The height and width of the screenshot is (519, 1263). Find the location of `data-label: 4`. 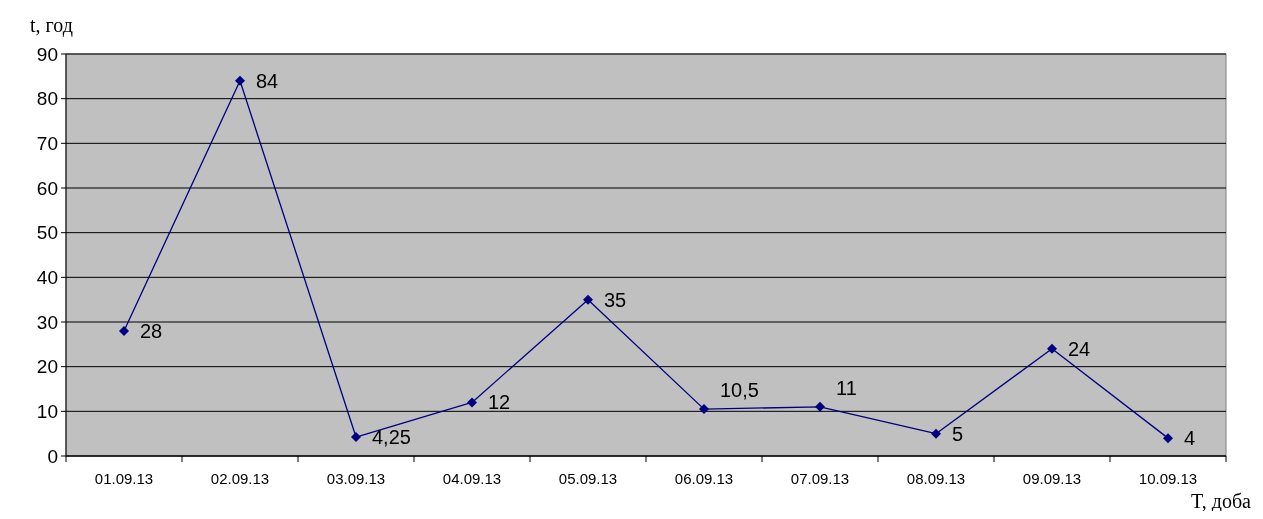

data-label: 4 is located at coordinates (1190, 438).